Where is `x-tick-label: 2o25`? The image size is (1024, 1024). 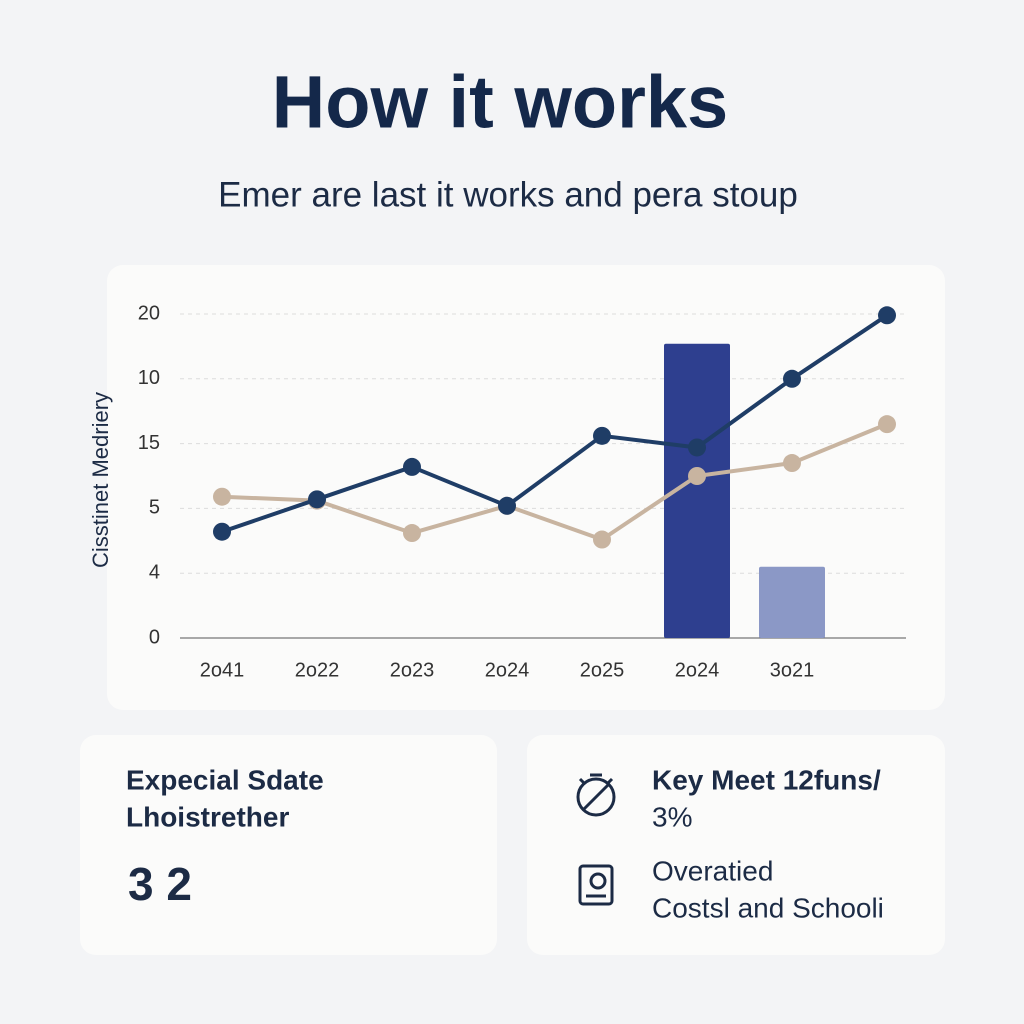
x-tick-label: 2o25 is located at coordinates (602, 670).